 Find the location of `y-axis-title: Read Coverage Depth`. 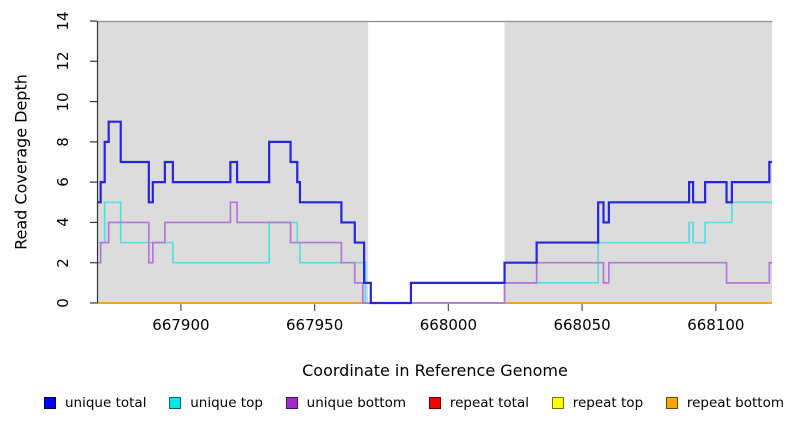

y-axis-title: Read Coverage Depth is located at coordinates (21, 162).